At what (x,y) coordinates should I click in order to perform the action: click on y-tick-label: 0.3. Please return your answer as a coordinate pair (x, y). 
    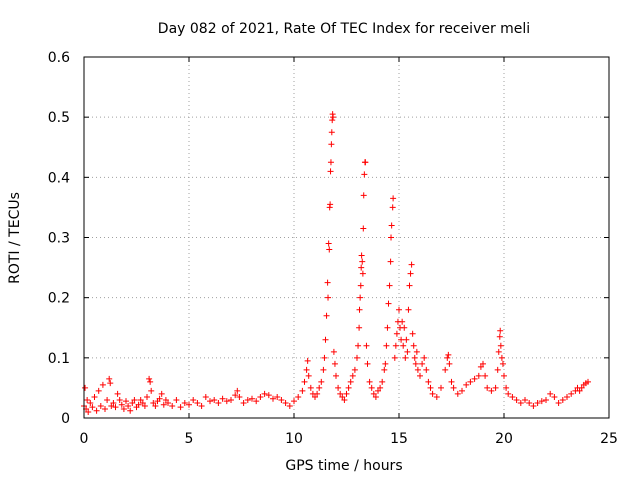
    Looking at the image, I should click on (59, 239).